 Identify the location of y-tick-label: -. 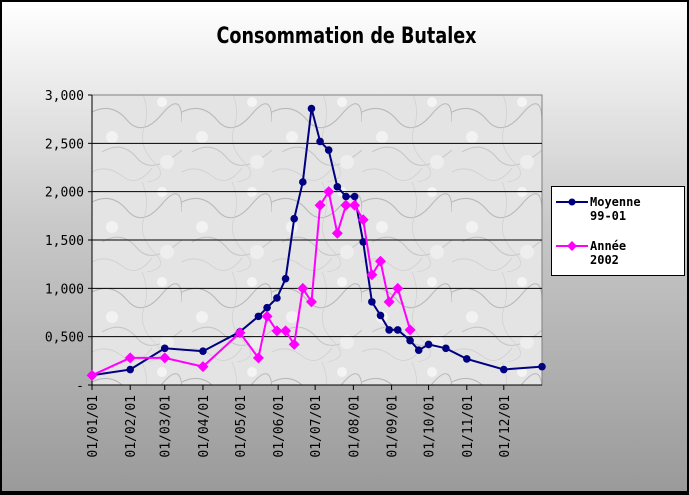
(80, 386).